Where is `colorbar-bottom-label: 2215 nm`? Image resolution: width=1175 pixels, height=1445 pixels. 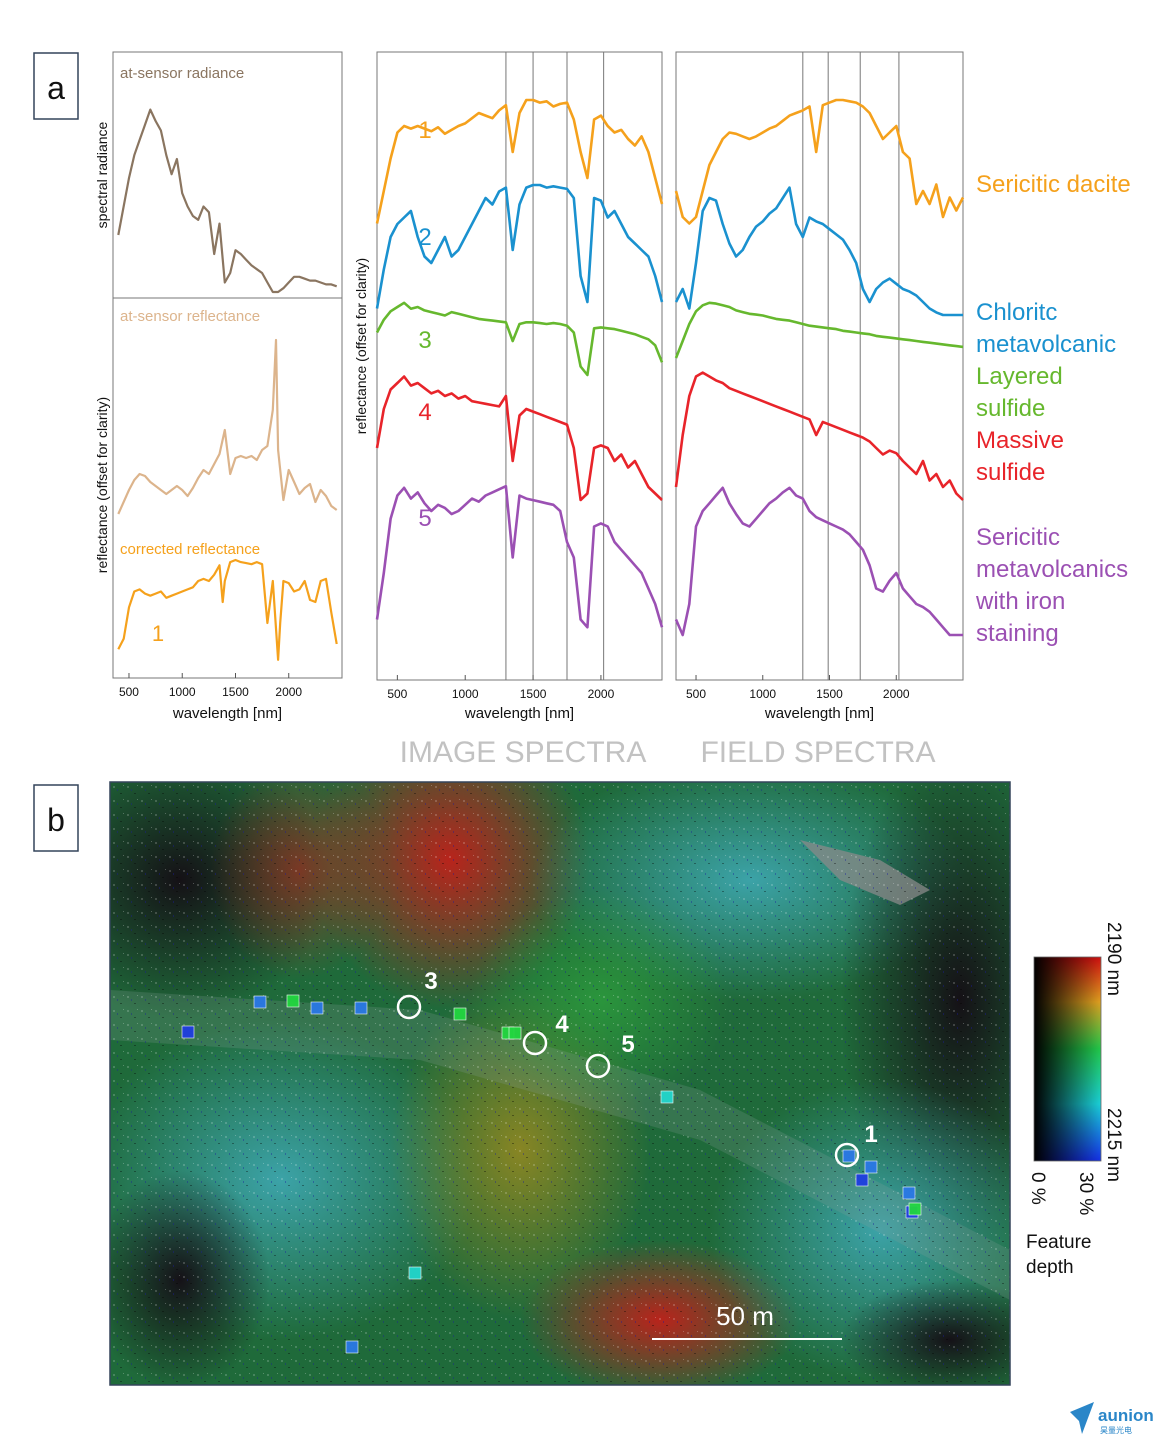
colorbar-bottom-label: 2215 nm is located at coordinates (1113, 1145).